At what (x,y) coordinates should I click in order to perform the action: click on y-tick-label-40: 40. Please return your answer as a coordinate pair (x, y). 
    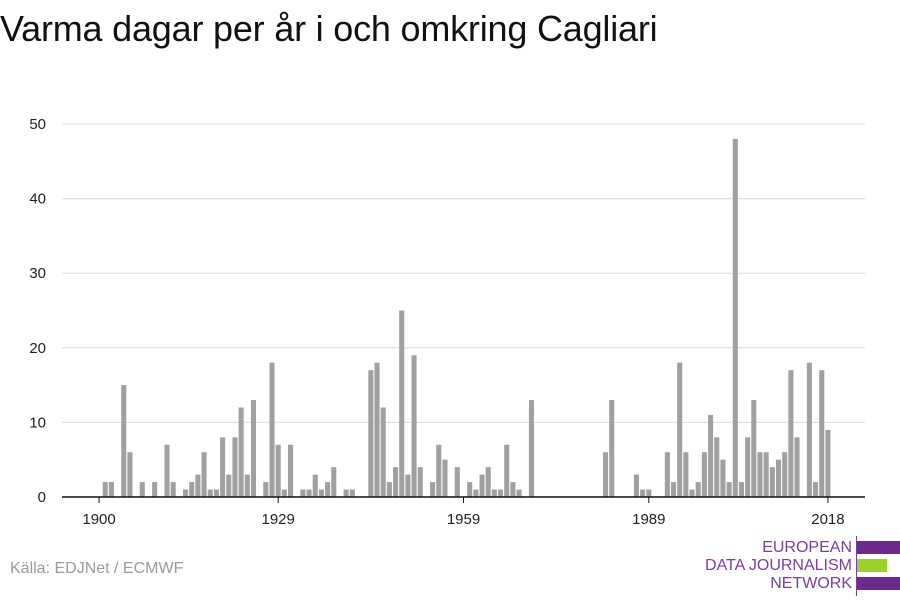
    Looking at the image, I should click on (37, 199).